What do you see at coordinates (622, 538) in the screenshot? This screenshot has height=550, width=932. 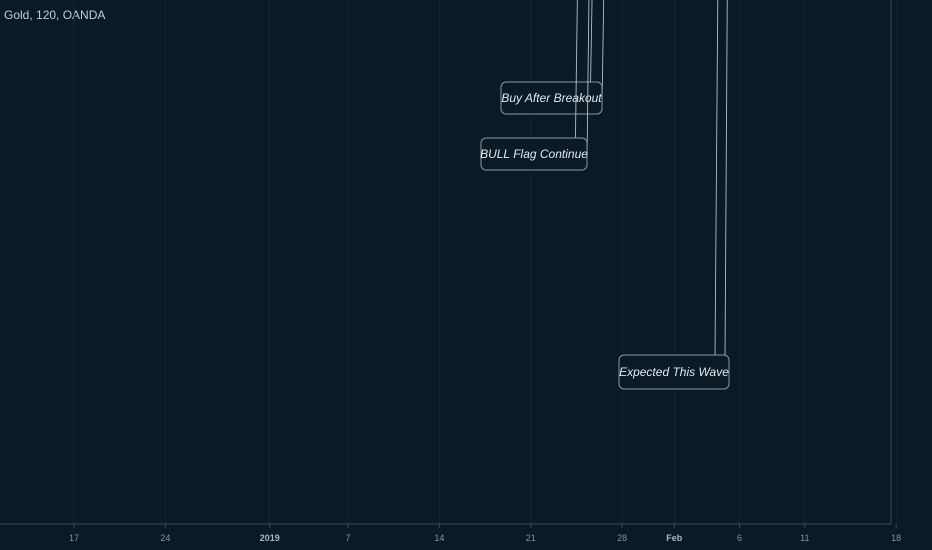 I see `time-tick-label: 28` at bounding box center [622, 538].